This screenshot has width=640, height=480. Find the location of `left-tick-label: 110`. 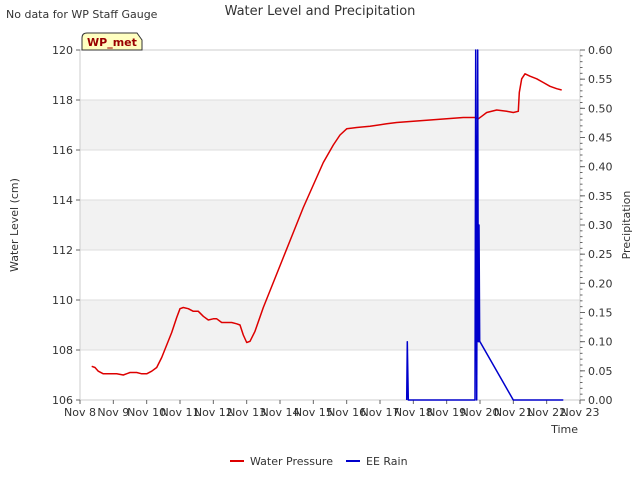

left-tick-label: 110 is located at coordinates (62, 300).